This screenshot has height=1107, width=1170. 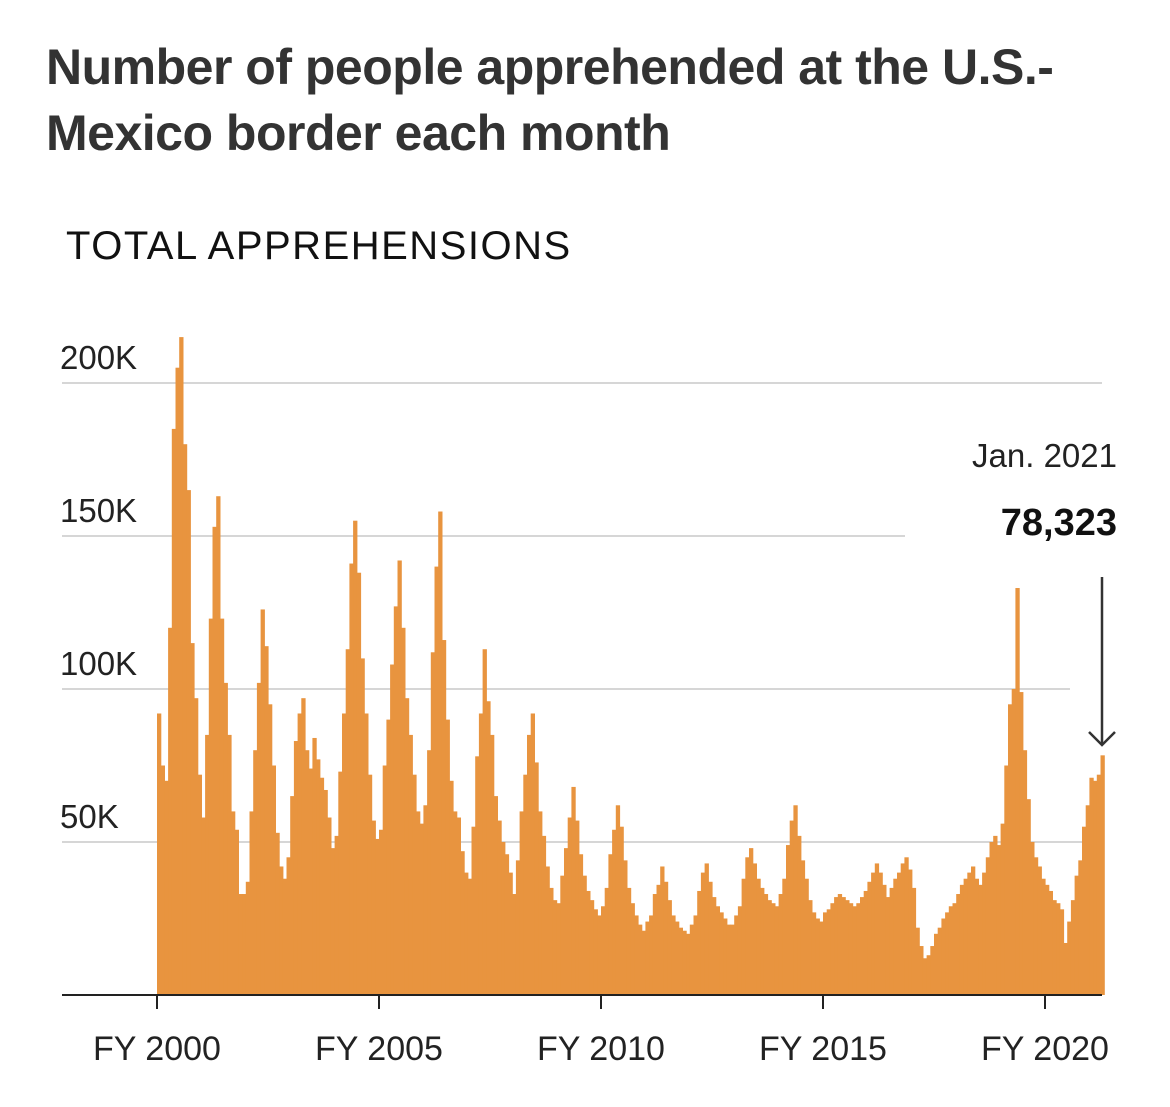 I want to click on x-axis-ticks: FY 2000 FY 2005 FY 2010 FY 2015 FY 2020, so click(x=601, y=1031).